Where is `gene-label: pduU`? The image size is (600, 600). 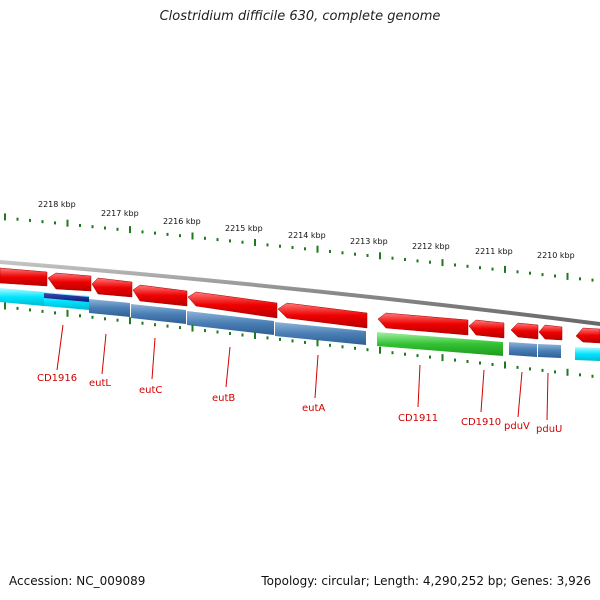 gene-label: pduU is located at coordinates (549, 429).